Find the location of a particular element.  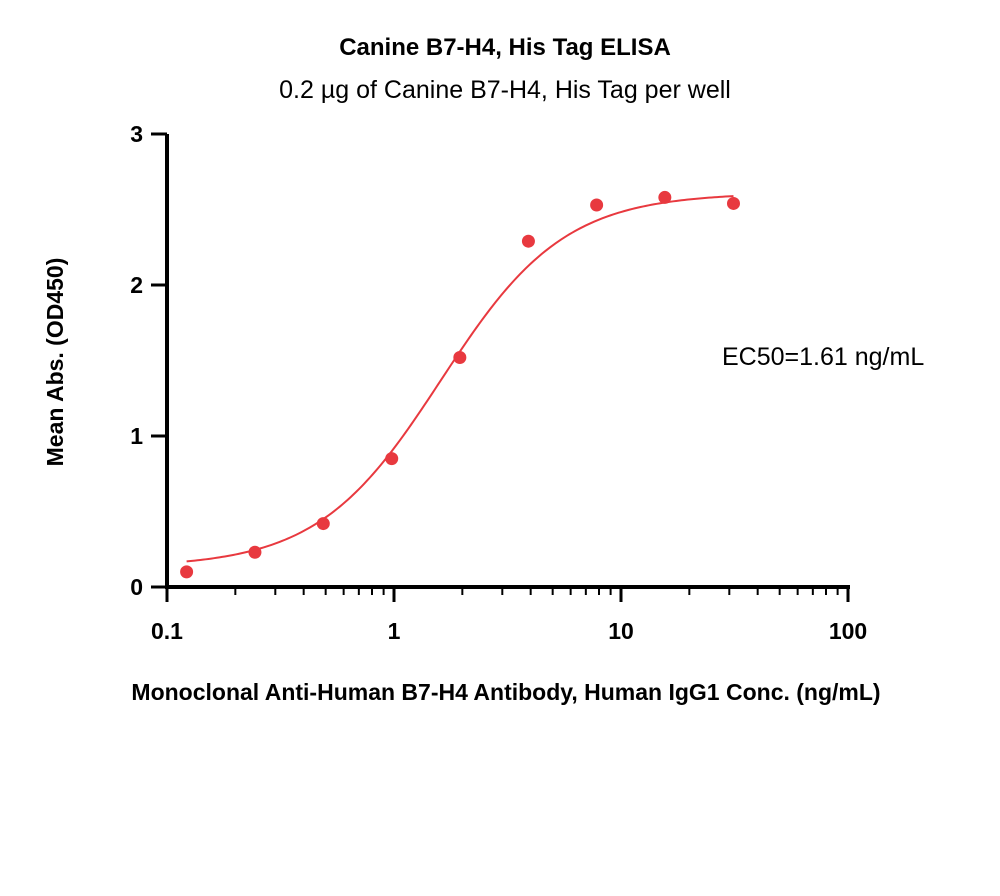

y-axis-title: Mean Abs. (OD450) is located at coordinates (55, 362).